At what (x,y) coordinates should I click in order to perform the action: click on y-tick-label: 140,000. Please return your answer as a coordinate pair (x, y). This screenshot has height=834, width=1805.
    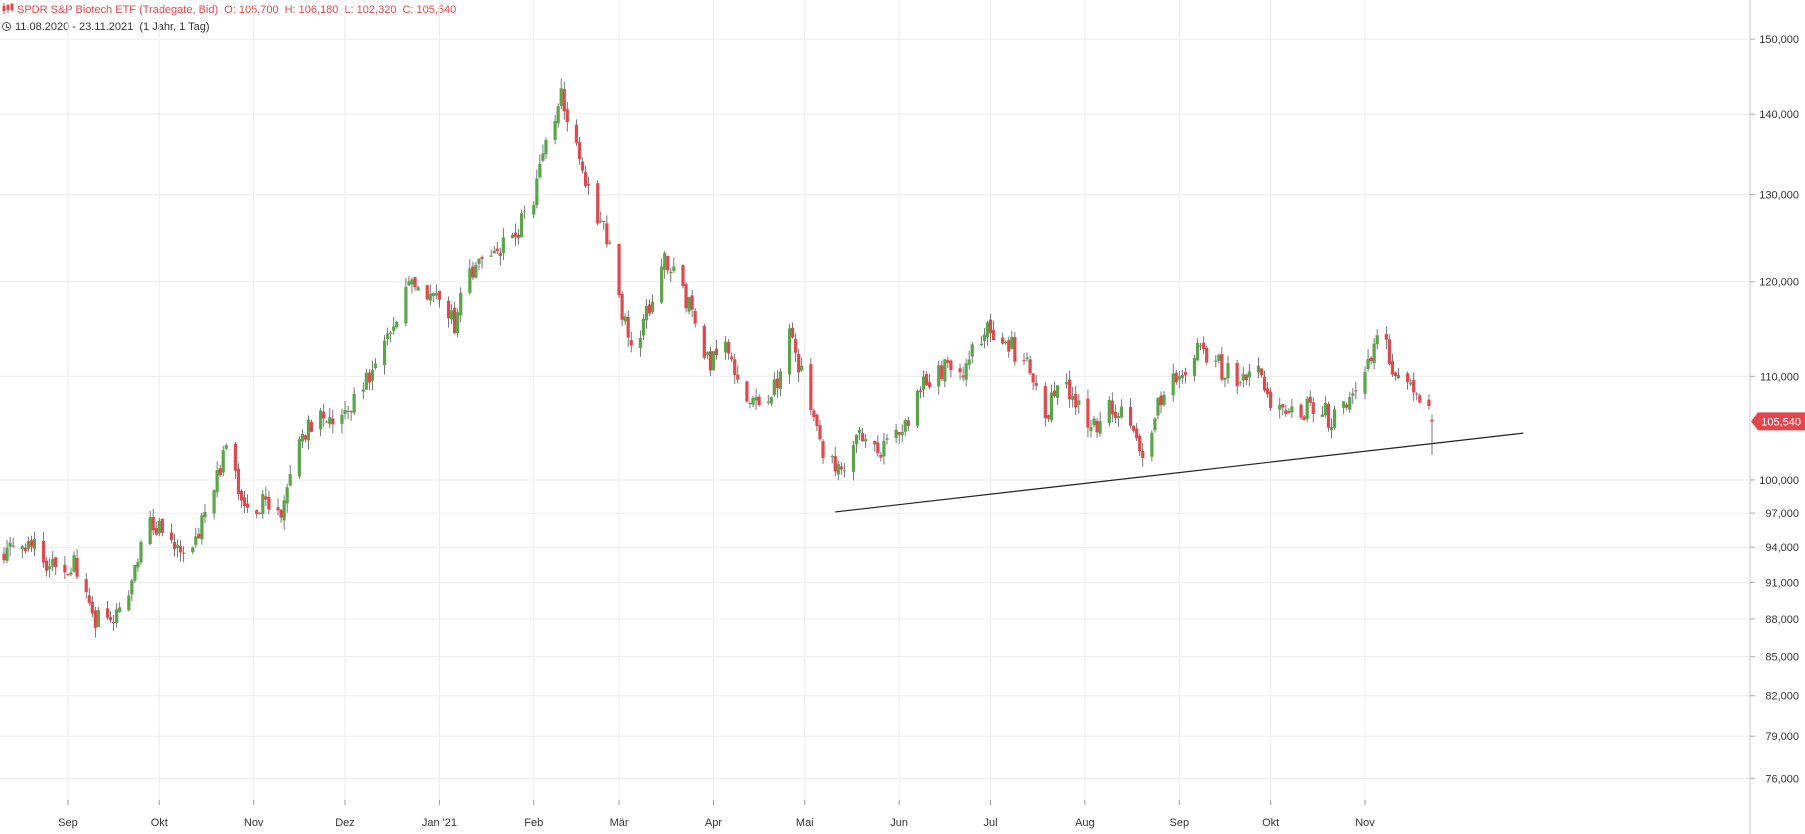
    Looking at the image, I should click on (1779, 115).